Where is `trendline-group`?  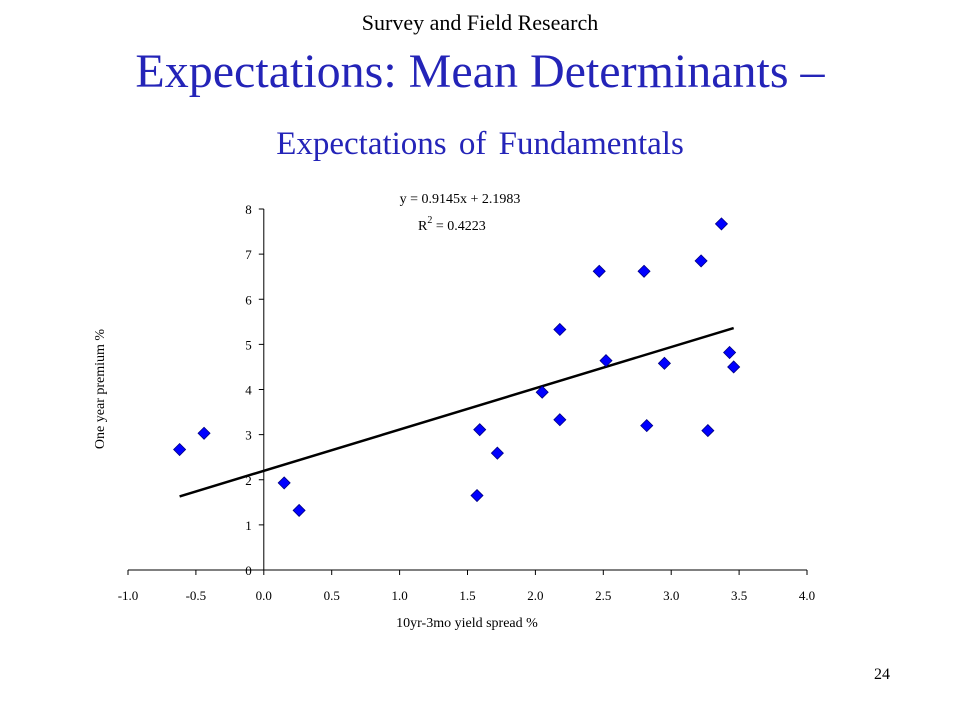 trendline-group is located at coordinates (457, 412).